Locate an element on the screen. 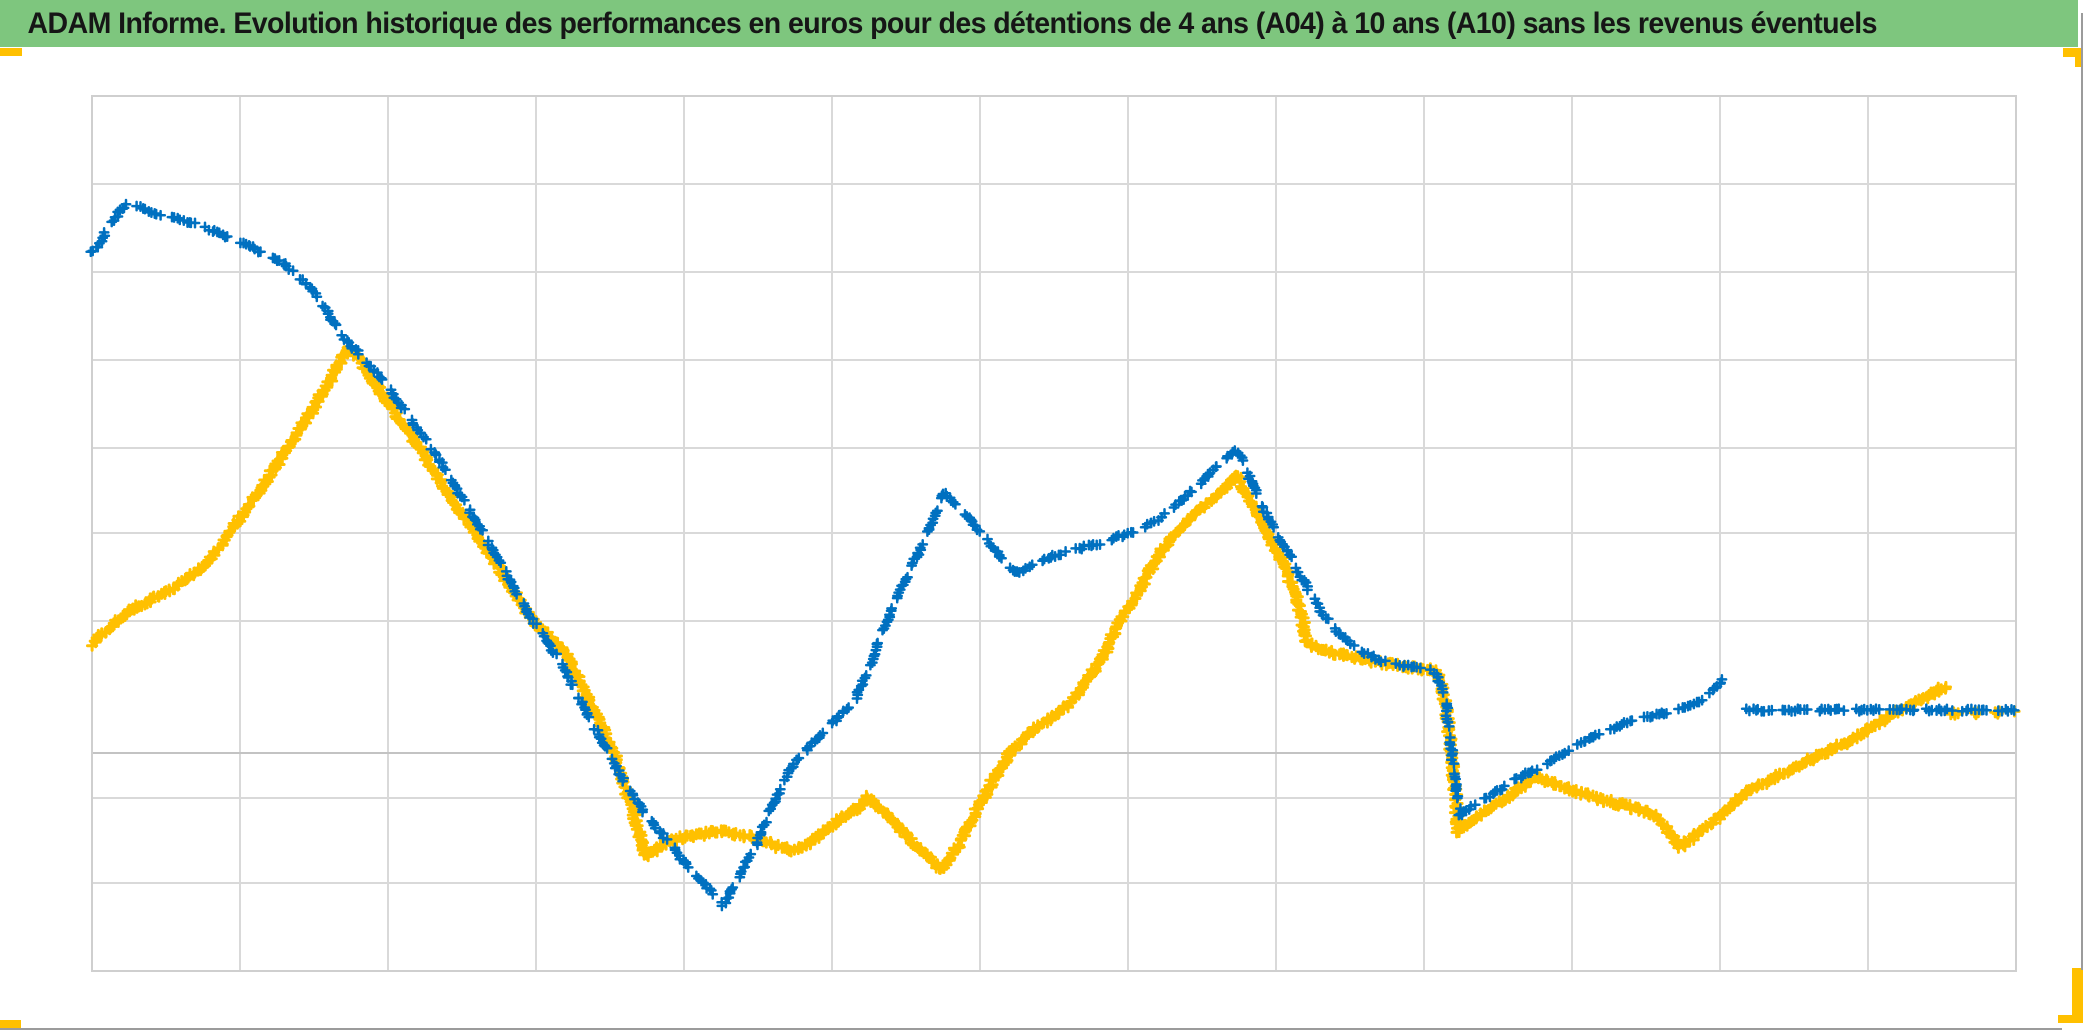 The image size is (2086, 1031). yellow-border-corner-top-left is located at coordinates (11, 52).